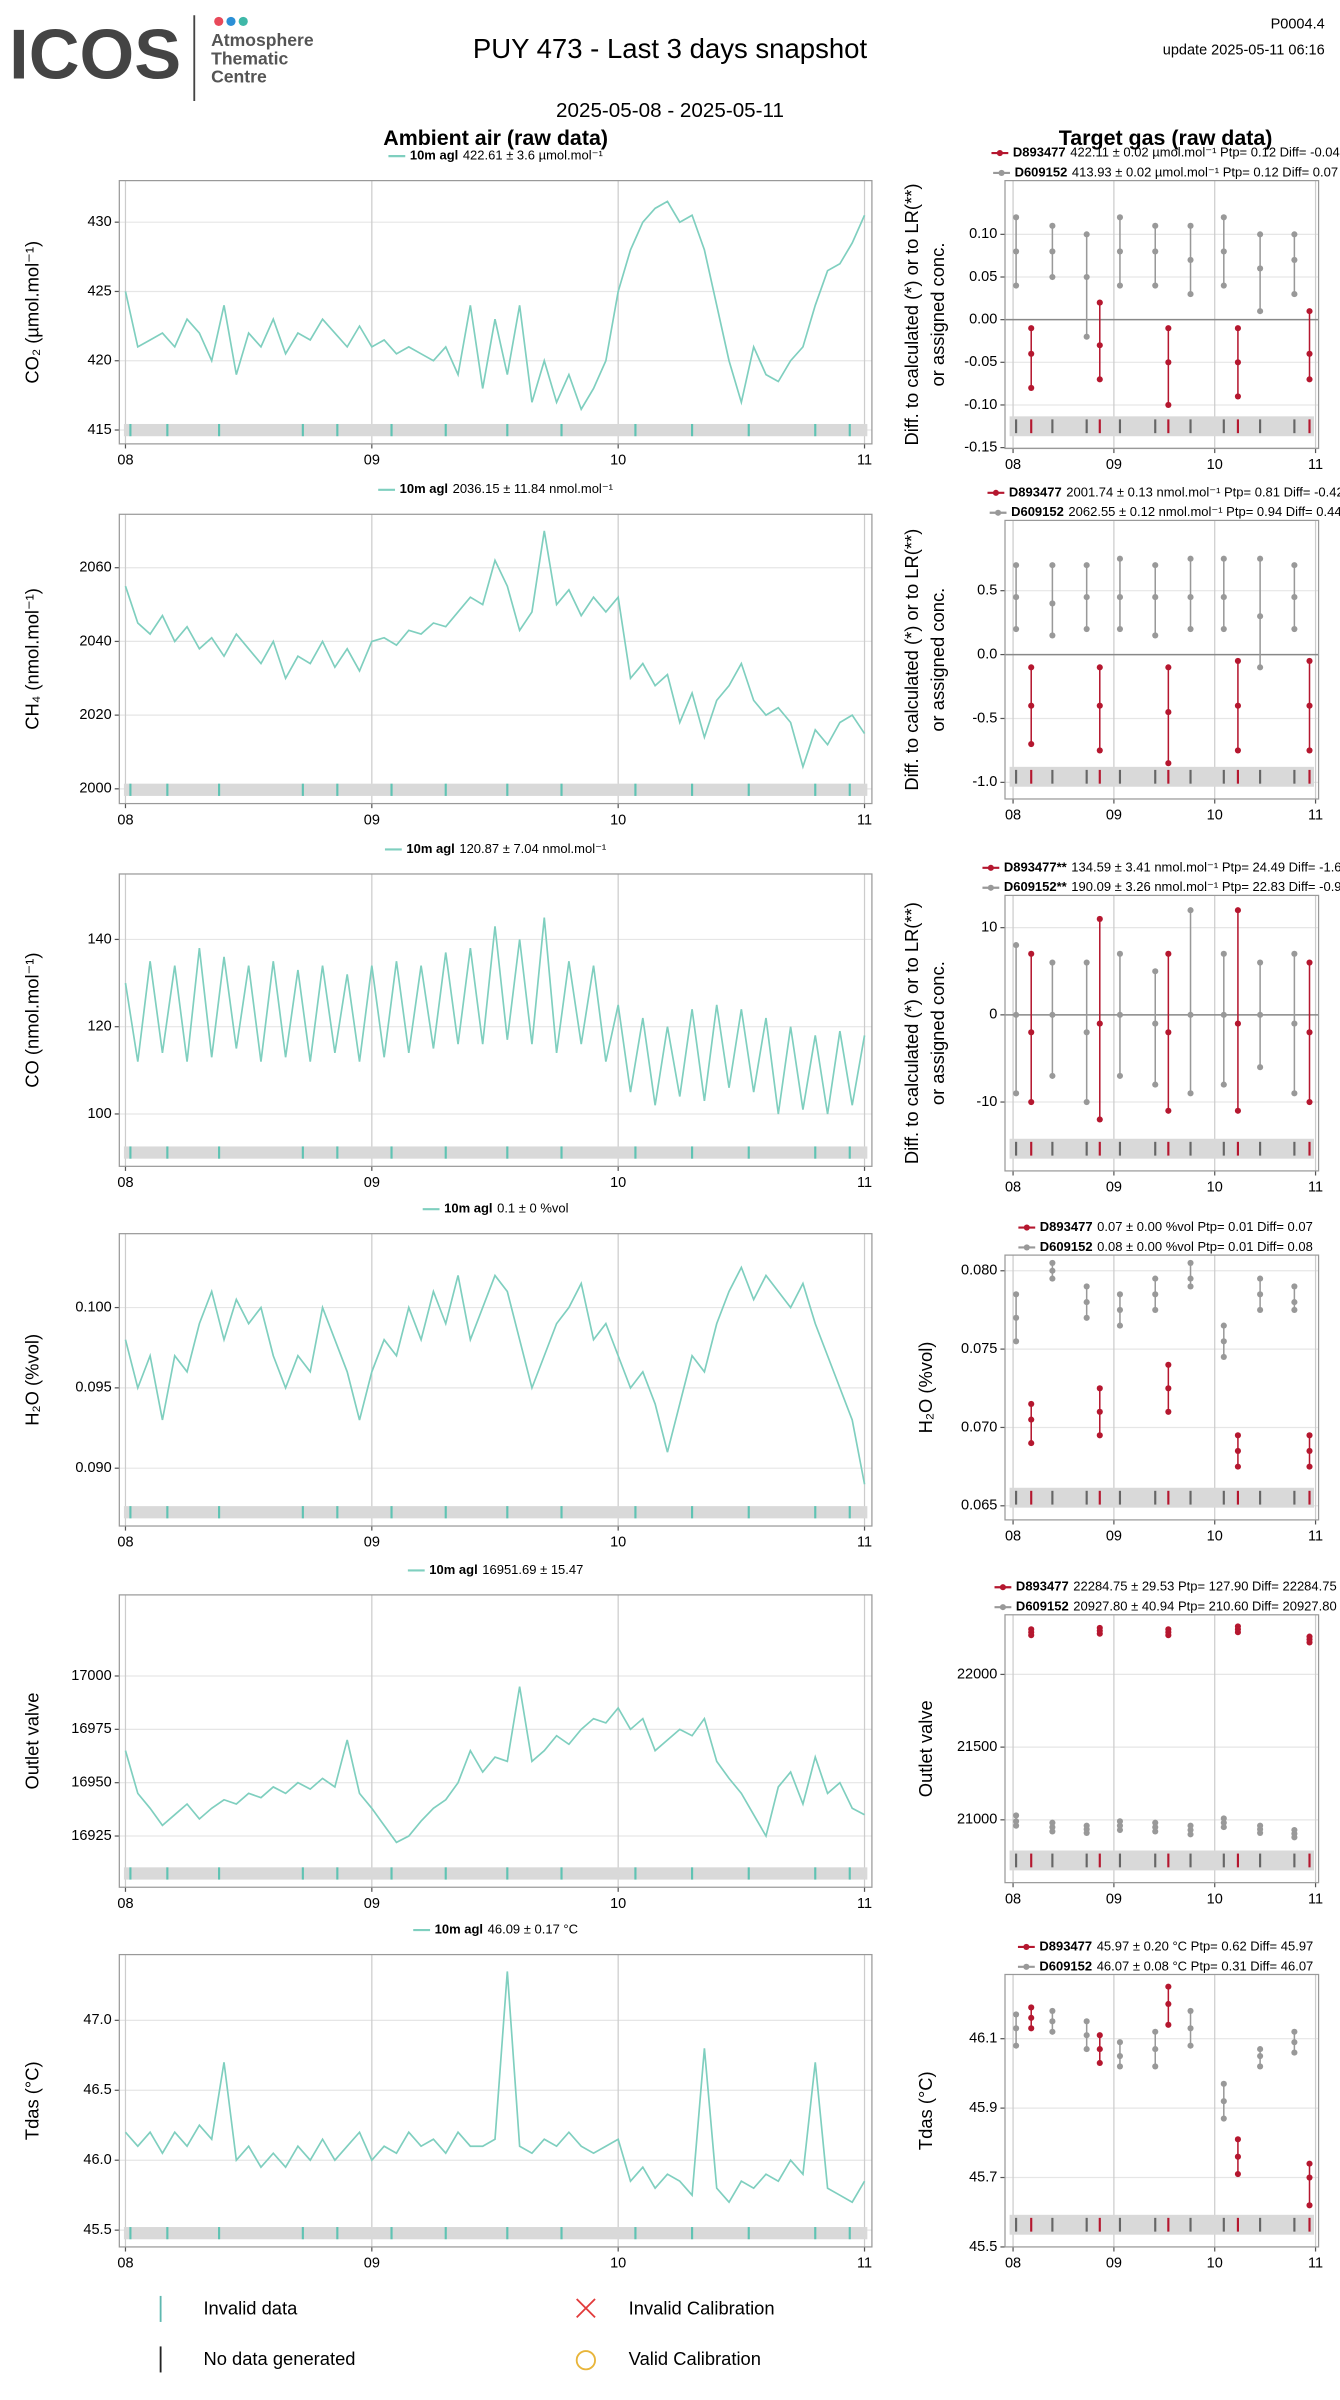 The width and height of the screenshot is (1340, 2400). I want to click on legend-label: Valid Calibration, so click(695, 2358).